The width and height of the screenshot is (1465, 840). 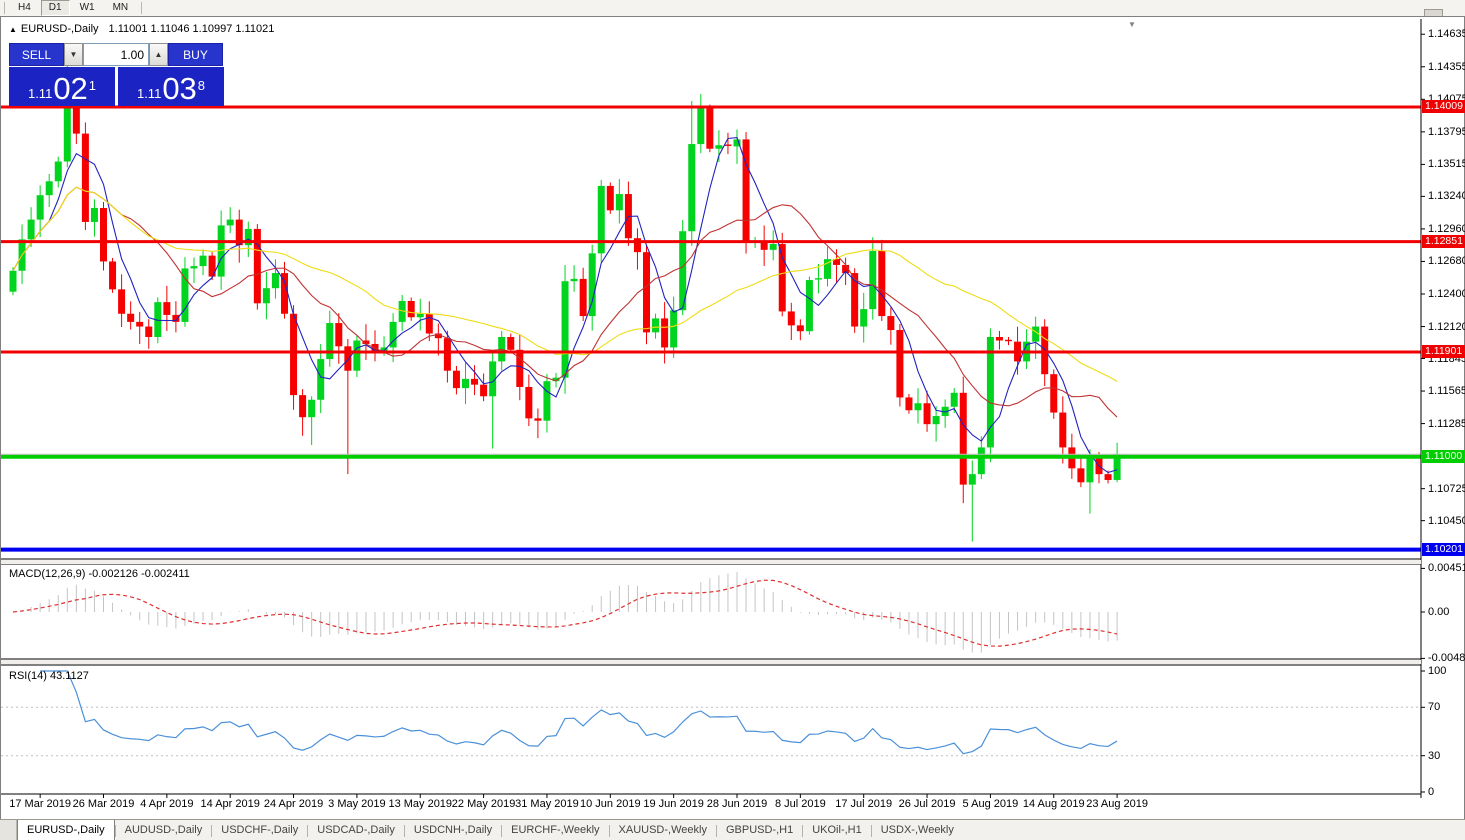 What do you see at coordinates (800, 804) in the screenshot?
I see `date-axis-label: 8 Jul 2019` at bounding box center [800, 804].